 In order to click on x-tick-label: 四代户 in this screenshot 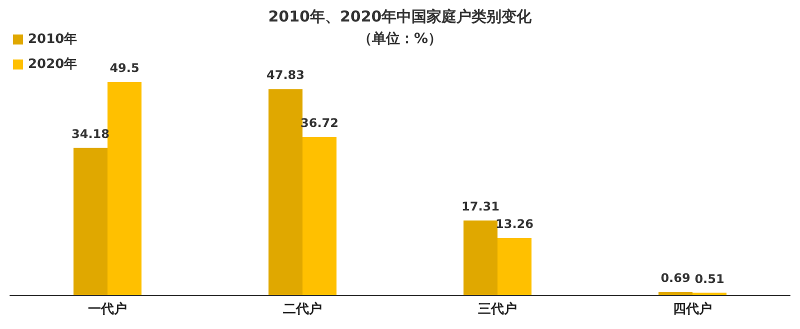, I will do `click(692, 309)`.